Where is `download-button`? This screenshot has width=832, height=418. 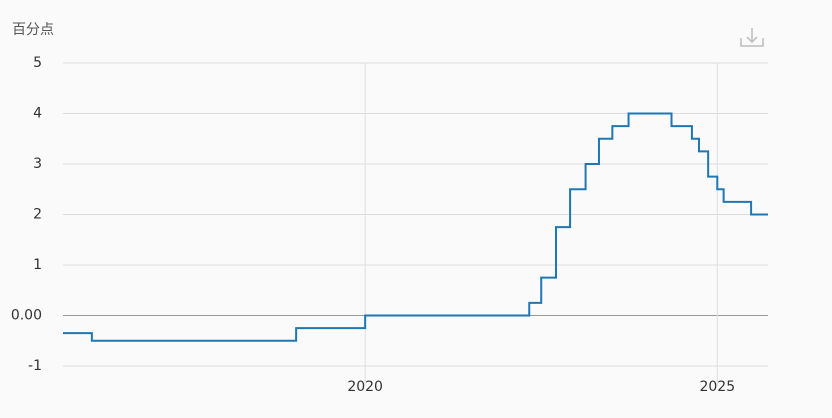
download-button is located at coordinates (752, 37).